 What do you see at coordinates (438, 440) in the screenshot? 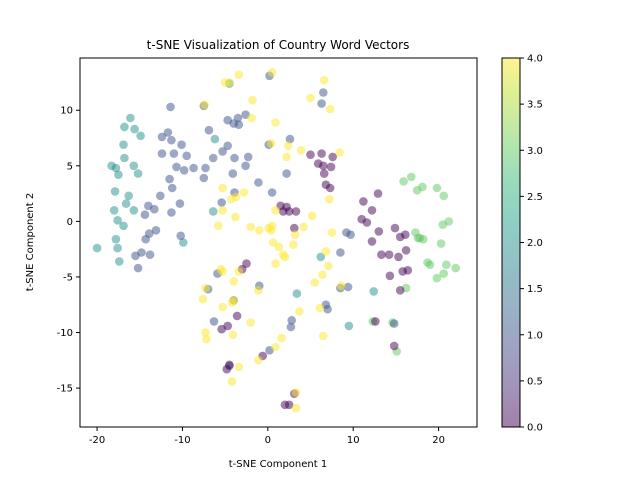
I see `x-tick-label: 20` at bounding box center [438, 440].